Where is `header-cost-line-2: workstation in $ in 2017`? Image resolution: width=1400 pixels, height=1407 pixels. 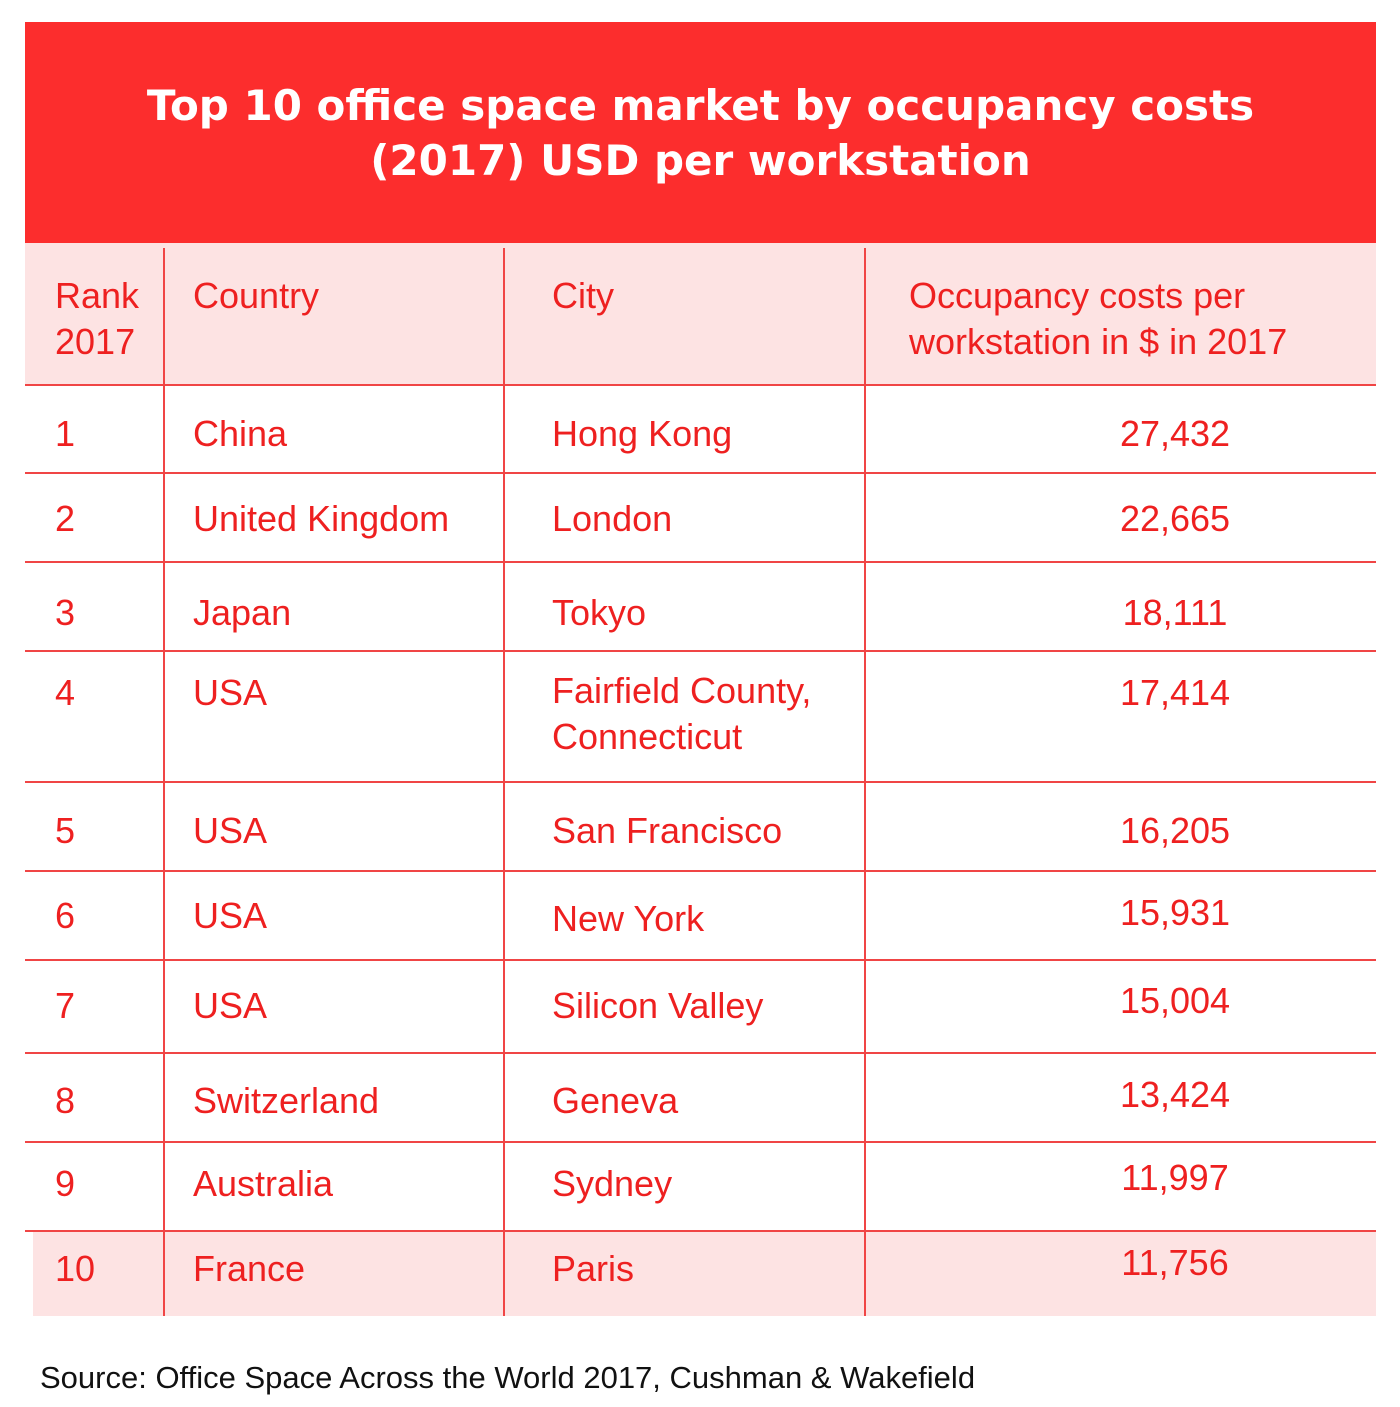
header-cost-line-2: workstation in $ in 2017 is located at coordinates (1098, 341).